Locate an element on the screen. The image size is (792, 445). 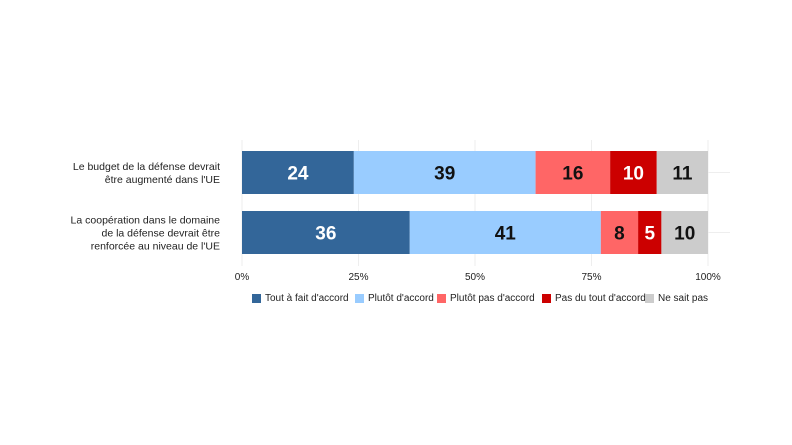
bars: 24 39 16 10 11 36 41 8 5 10 is located at coordinates (475, 202).